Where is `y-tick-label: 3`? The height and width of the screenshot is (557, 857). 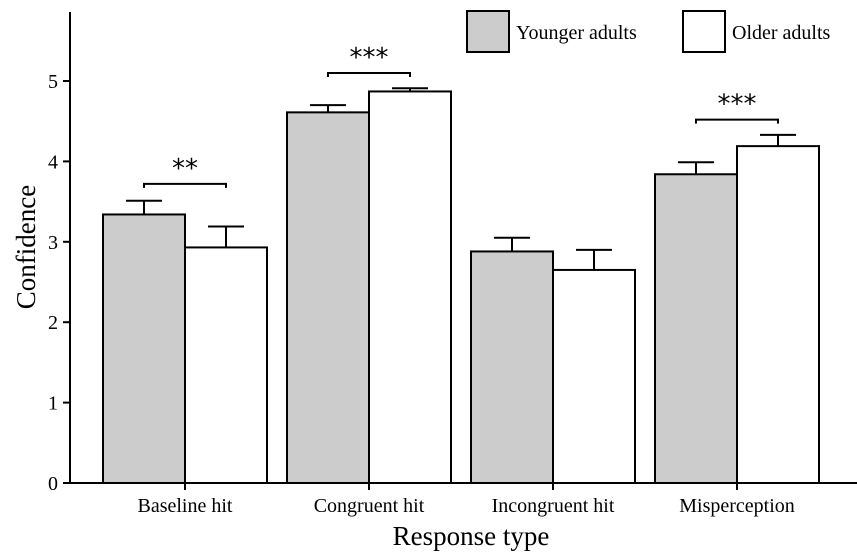 y-tick-label: 3 is located at coordinates (53, 243).